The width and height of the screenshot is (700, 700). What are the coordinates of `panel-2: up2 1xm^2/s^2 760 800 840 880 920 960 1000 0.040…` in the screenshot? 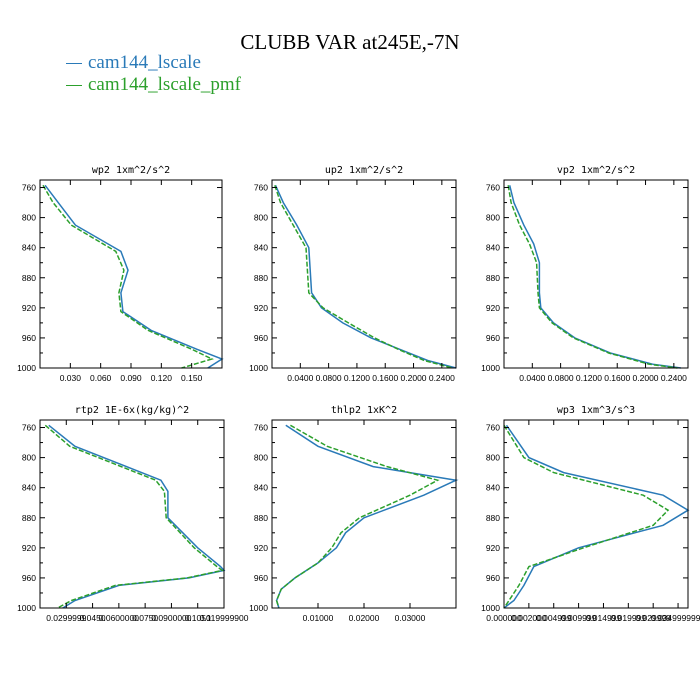 It's located at (353, 274).